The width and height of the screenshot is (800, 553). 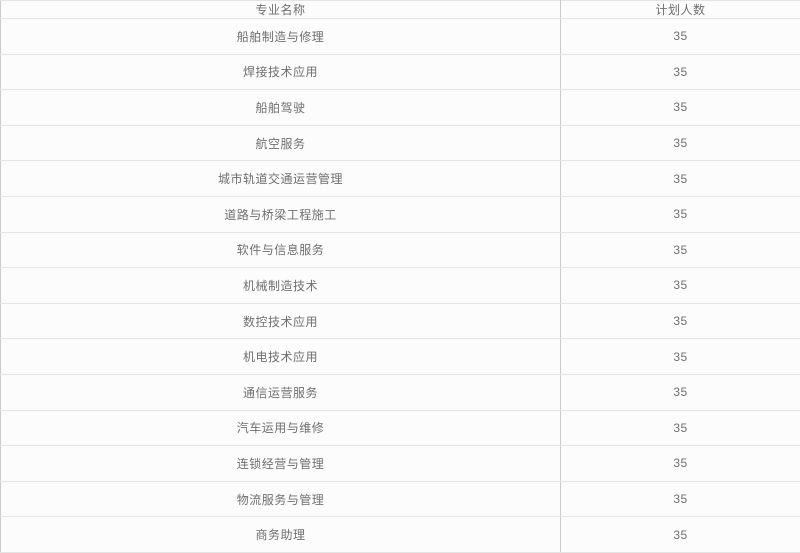 I want to click on table-row: 机电技术应用 35, so click(x=400, y=356).